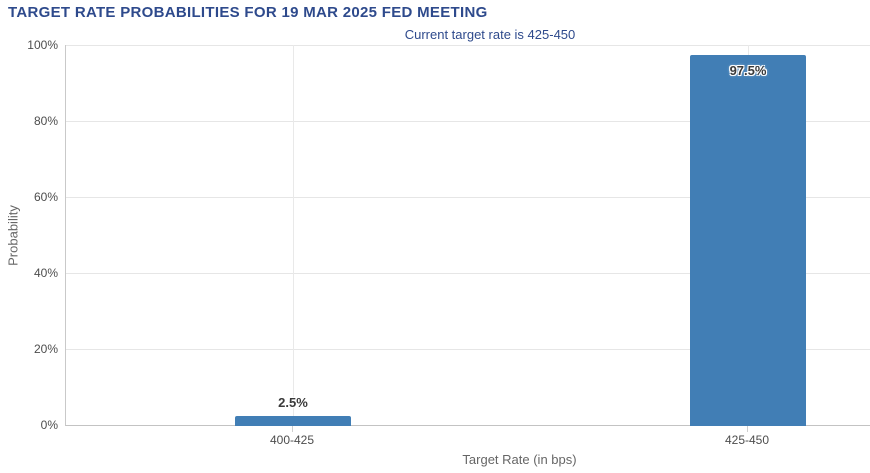  Describe the element at coordinates (747, 440) in the screenshot. I see `x-tick-label: 425-450` at that location.